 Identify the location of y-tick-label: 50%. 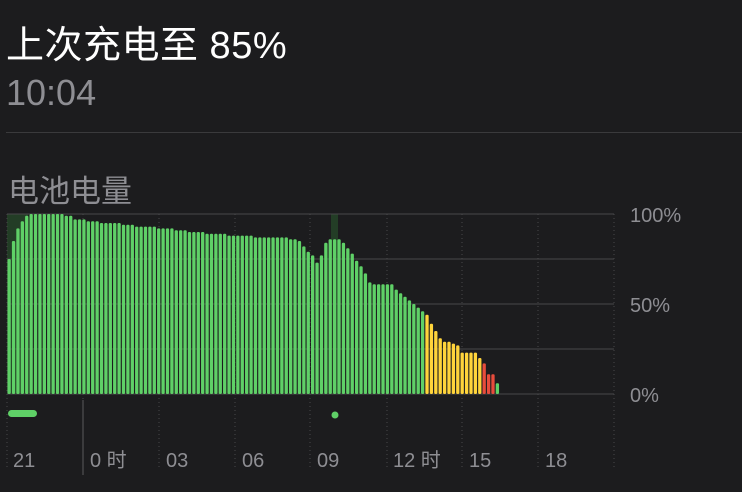
(650, 306).